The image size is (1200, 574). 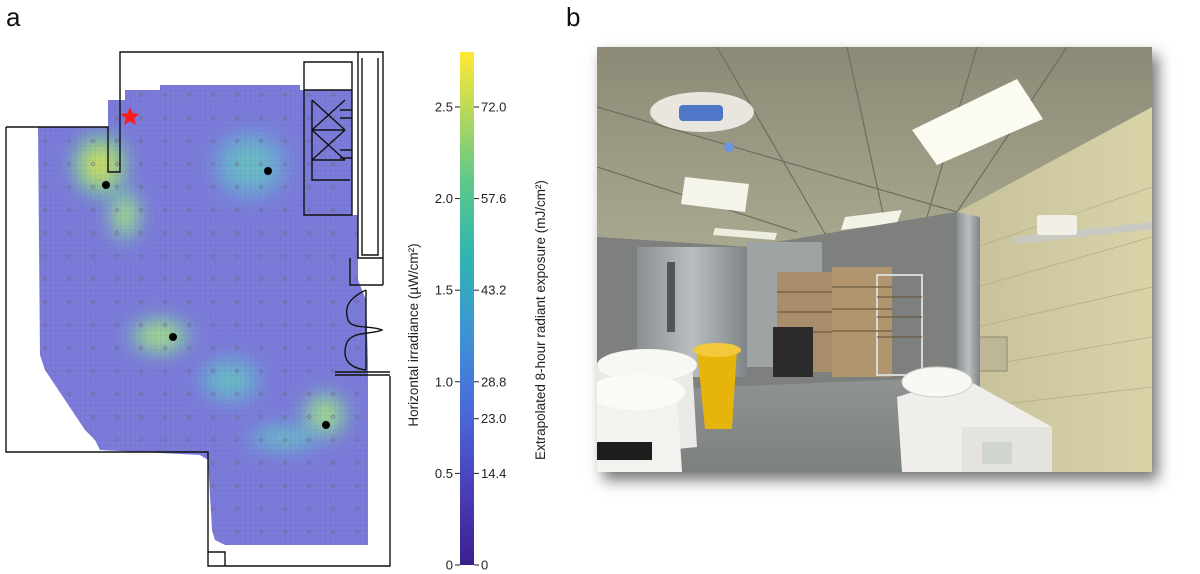 I want to click on right-wall, so click(x=1054, y=289).